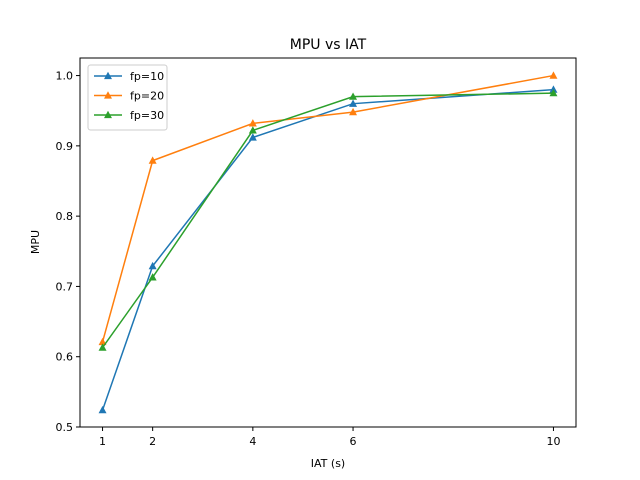 This screenshot has width=640, height=480. What do you see at coordinates (65, 286) in the screenshot?
I see `y-tick-label: 0.7` at bounding box center [65, 286].